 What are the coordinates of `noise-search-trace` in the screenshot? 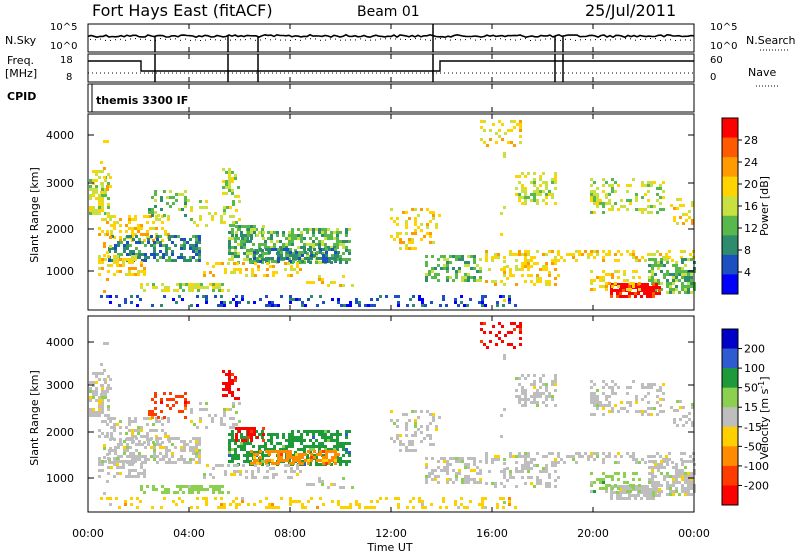 It's located at (390, 39).